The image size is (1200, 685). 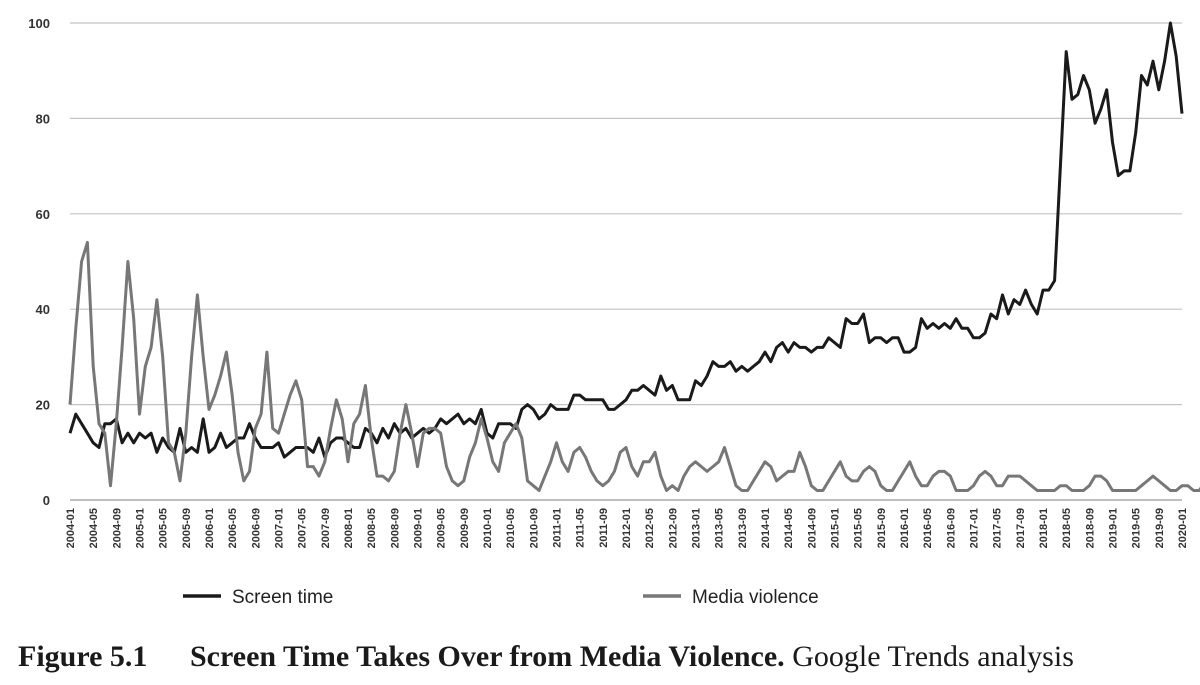 What do you see at coordinates (43, 405) in the screenshot?
I see `y-tick-label: 20` at bounding box center [43, 405].